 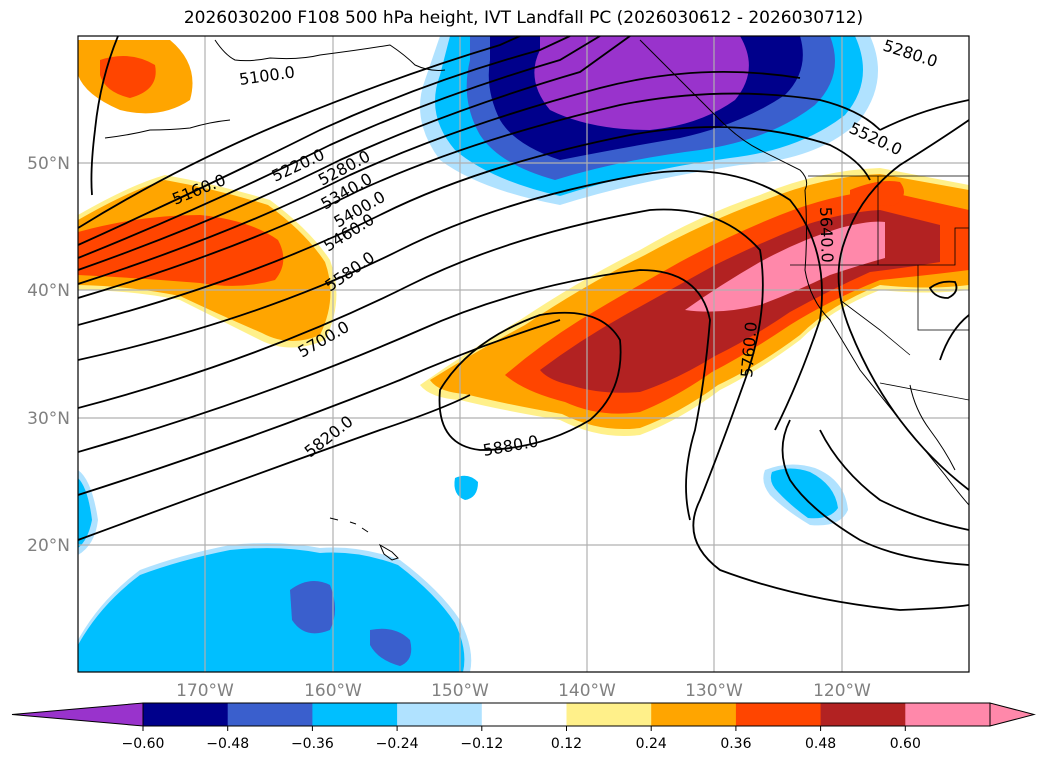 I want to click on colorbar-extend-min, so click(x=77, y=714).